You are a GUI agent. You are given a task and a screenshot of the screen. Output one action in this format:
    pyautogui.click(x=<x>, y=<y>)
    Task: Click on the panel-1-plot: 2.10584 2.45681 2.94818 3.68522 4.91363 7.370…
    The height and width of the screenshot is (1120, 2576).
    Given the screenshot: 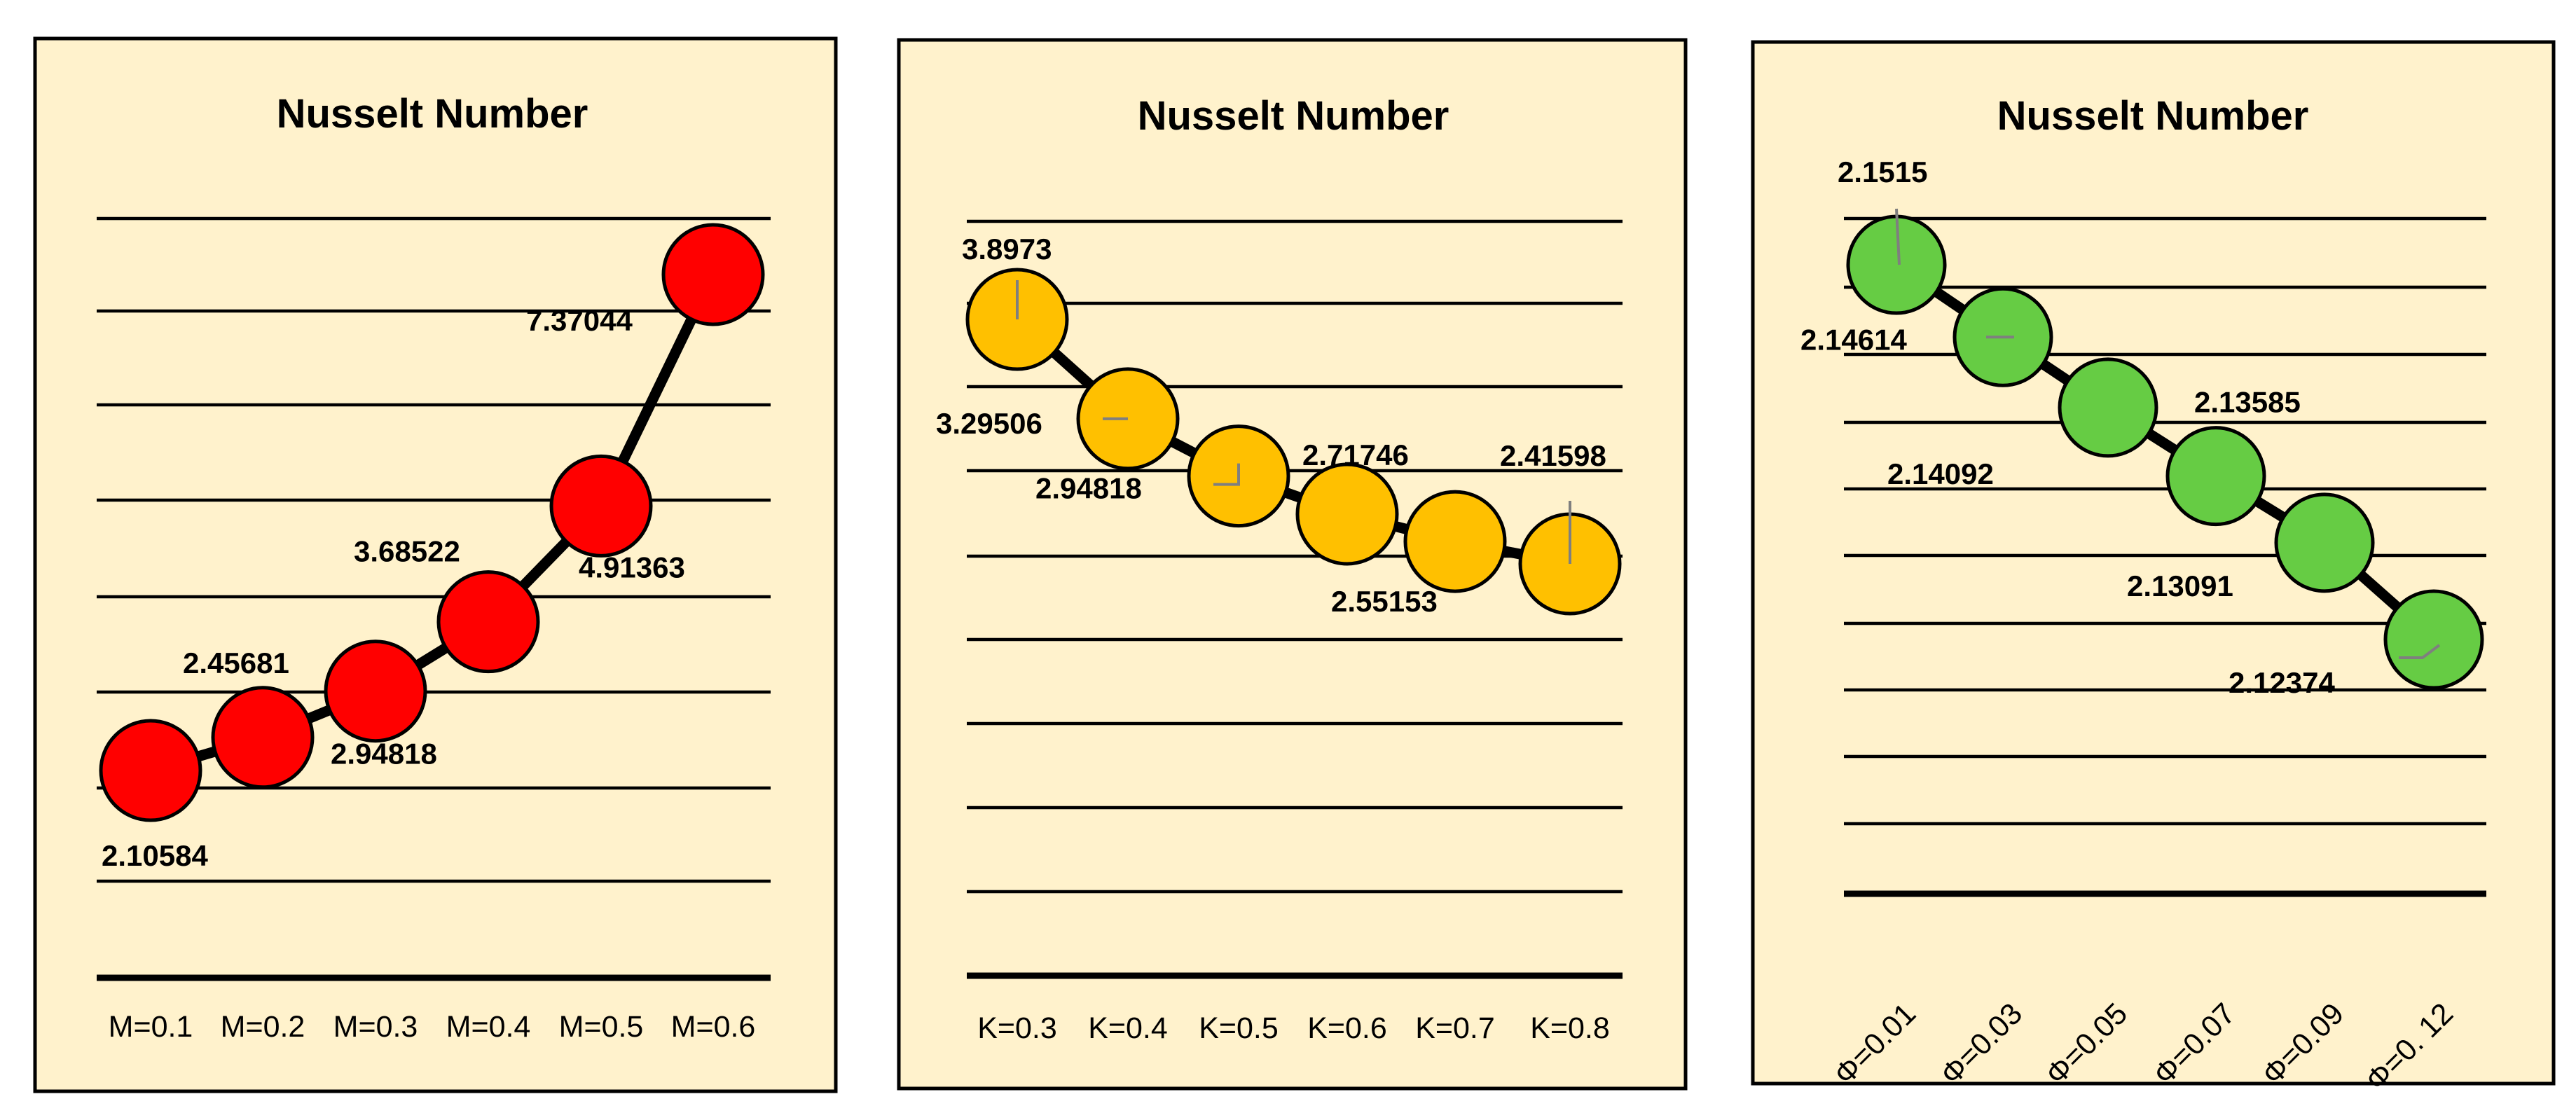 What is the action you would take?
    pyautogui.click(x=432, y=547)
    